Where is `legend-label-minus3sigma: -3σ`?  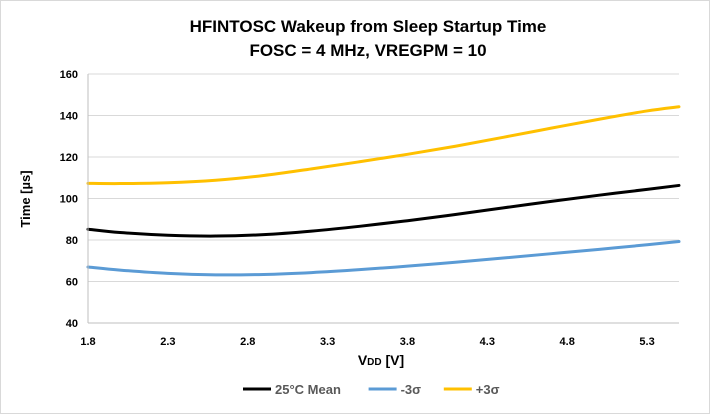 legend-label-minus3sigma: -3σ is located at coordinates (411, 389).